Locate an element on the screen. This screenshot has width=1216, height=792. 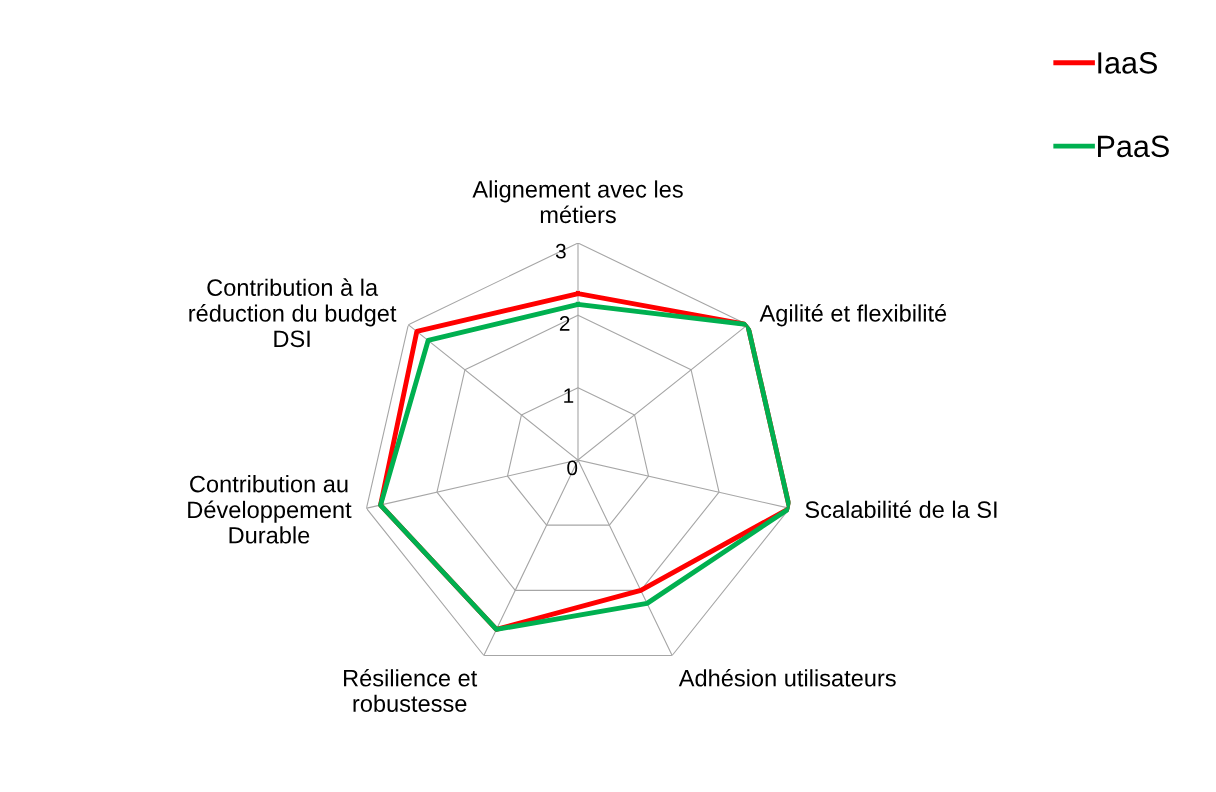
legend-label: IaaS is located at coordinates (1127, 63).